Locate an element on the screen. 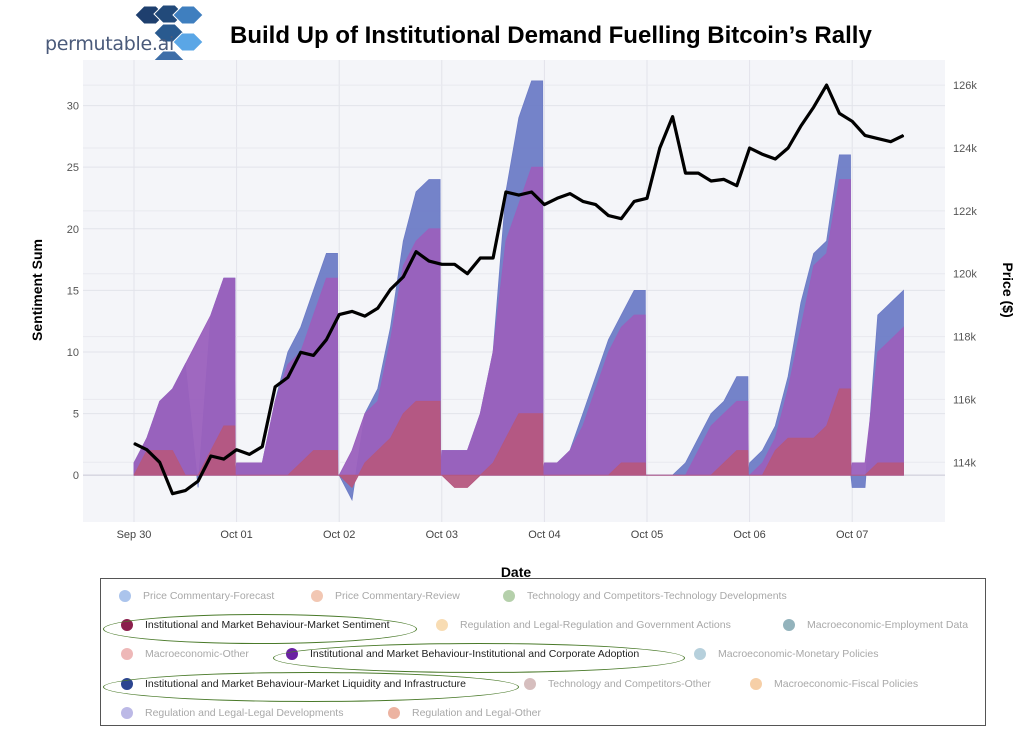  y-tick-label: 30 is located at coordinates (73, 107).